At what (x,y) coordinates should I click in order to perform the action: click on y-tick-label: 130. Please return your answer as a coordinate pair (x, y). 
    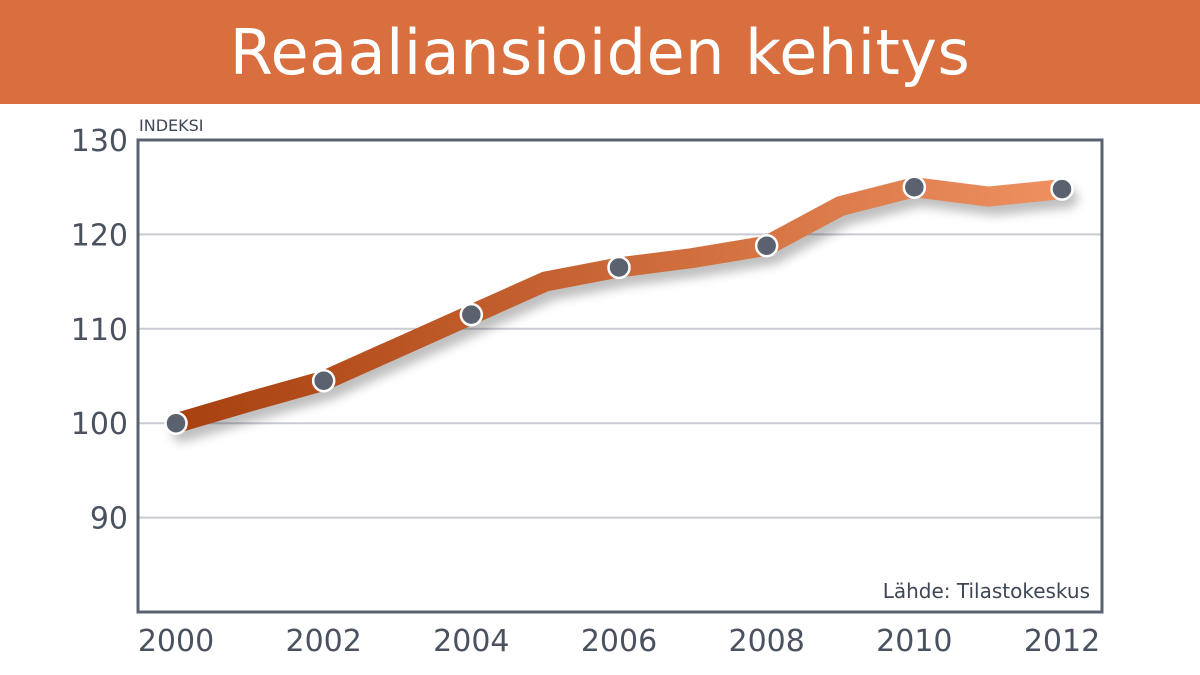
    Looking at the image, I should click on (99, 141).